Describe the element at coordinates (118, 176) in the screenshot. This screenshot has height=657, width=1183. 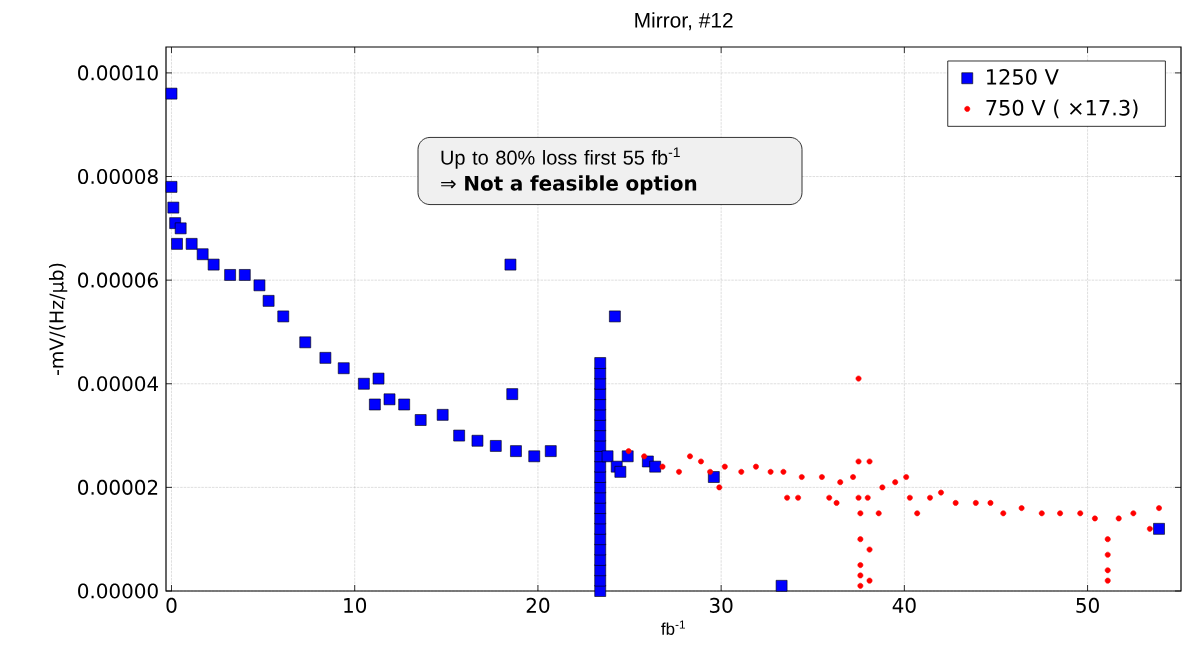
I see `y-tick-label: 0.00008` at that location.